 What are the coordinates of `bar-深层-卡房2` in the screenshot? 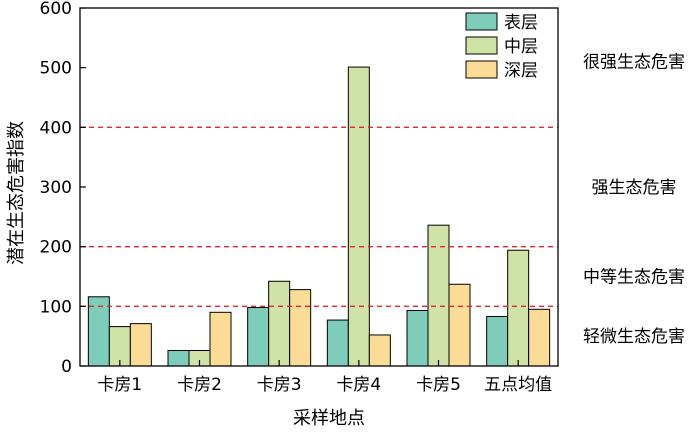 It's located at (220, 339).